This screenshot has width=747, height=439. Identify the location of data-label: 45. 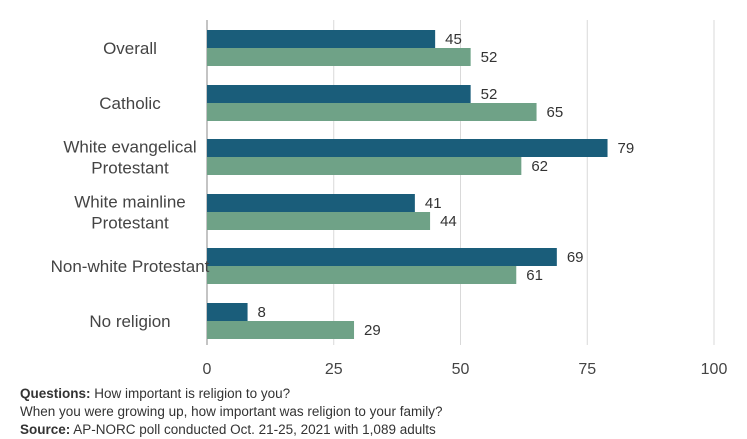
(453, 39).